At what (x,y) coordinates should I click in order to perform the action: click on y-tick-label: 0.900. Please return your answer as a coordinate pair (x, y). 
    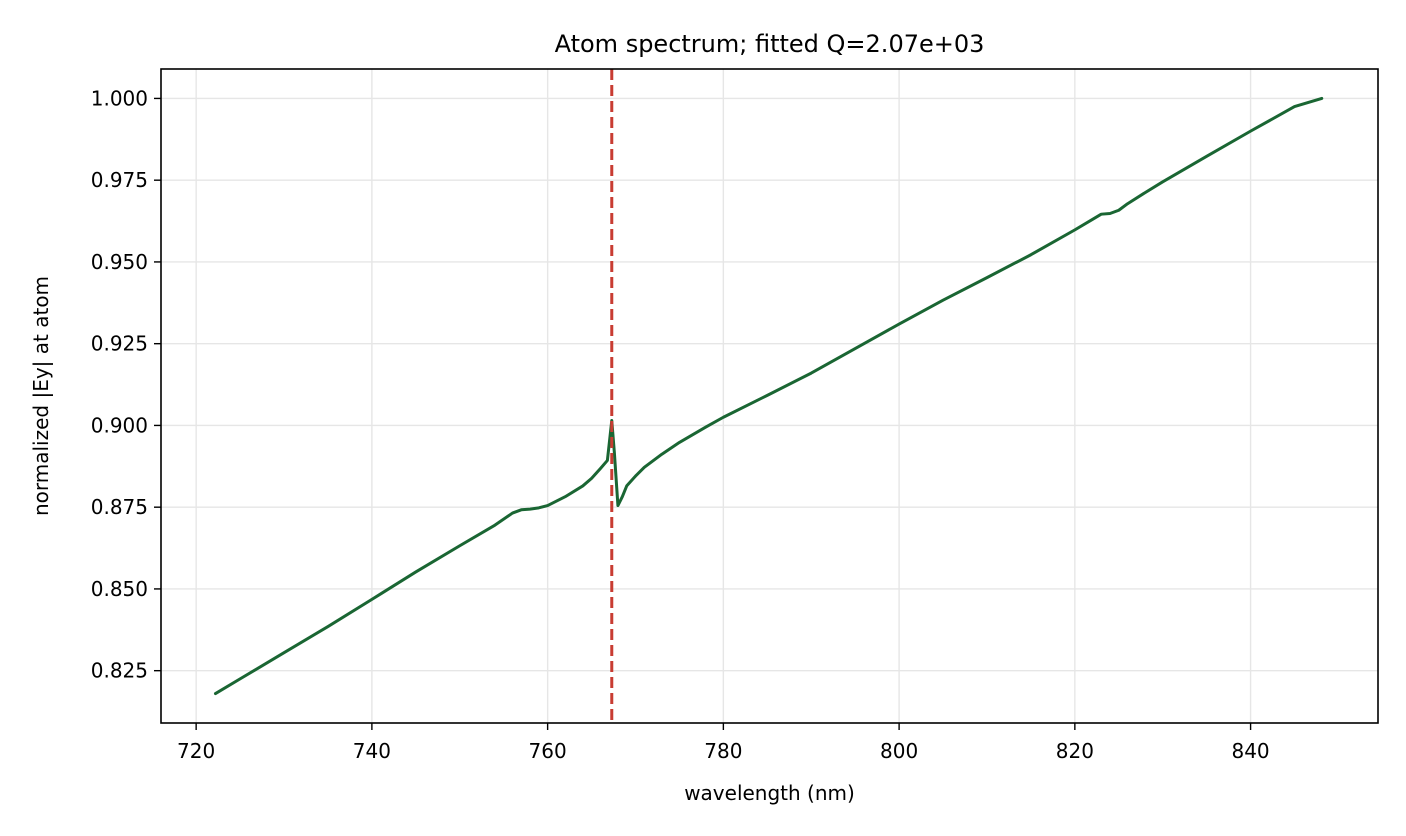
    Looking at the image, I should click on (119, 425).